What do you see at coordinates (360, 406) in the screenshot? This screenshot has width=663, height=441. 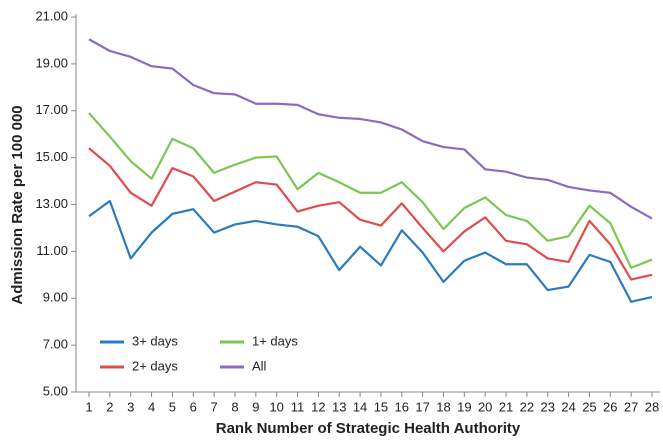 I see `x-tick-label: 14` at bounding box center [360, 406].